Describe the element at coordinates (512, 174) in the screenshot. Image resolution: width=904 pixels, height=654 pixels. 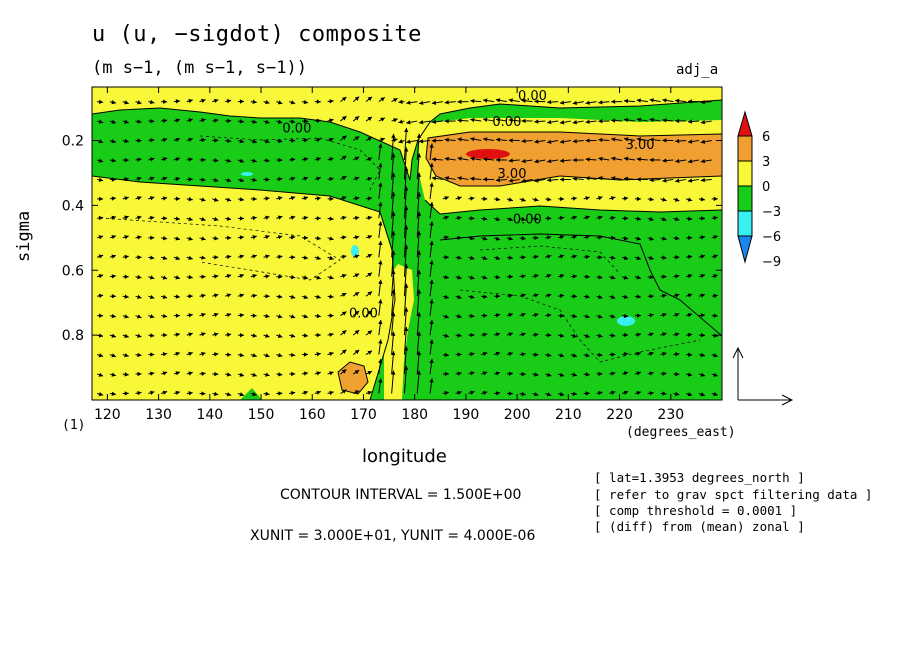
I see `contour-label: 3.00` at that location.